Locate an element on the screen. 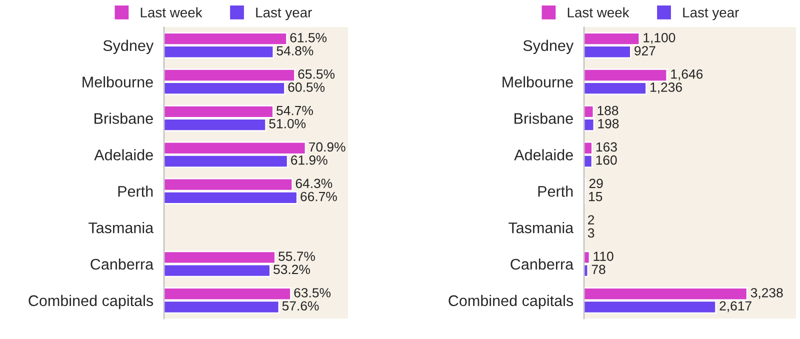  data-label: 63.5% is located at coordinates (312, 293).